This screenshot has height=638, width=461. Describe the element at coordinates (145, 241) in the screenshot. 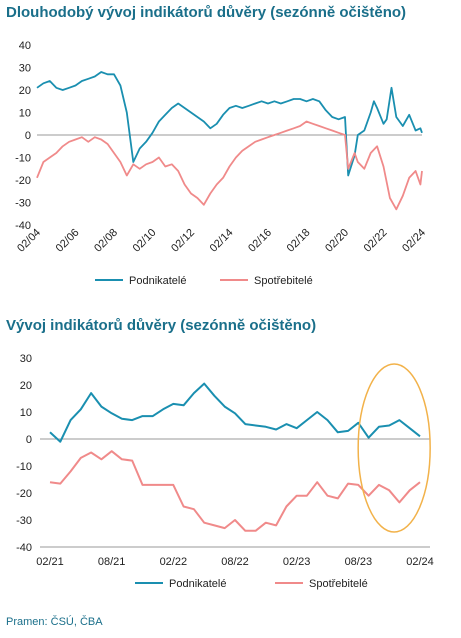

I see `x-tick-label: 02/10` at that location.